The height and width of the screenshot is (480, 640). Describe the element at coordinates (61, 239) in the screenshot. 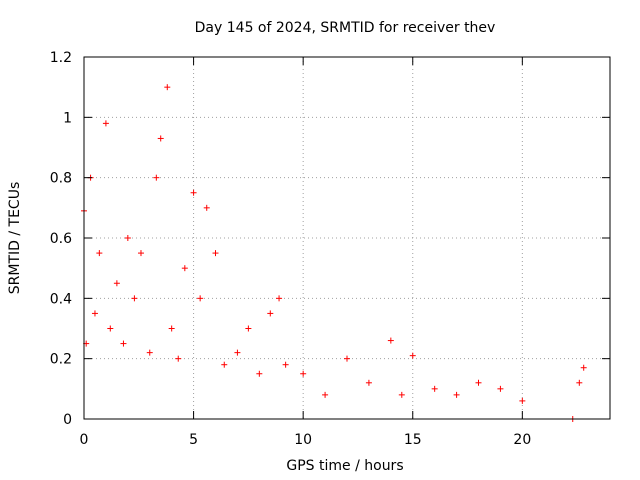

I see `y-tick-label: 0.6` at that location.